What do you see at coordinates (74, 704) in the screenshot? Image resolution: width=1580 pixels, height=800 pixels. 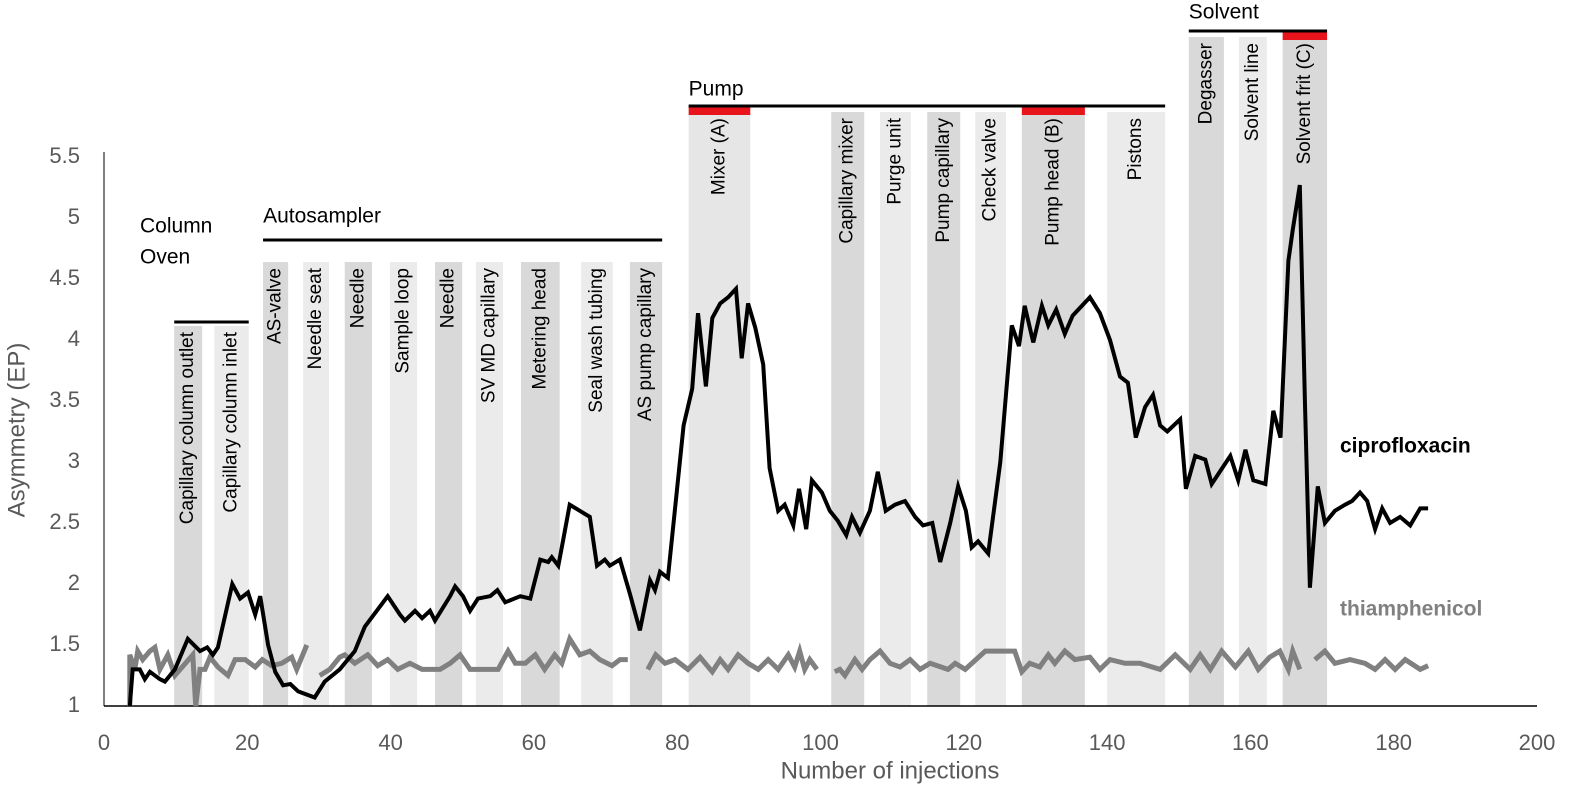 I see `y-tick-label: 1` at bounding box center [74, 704].